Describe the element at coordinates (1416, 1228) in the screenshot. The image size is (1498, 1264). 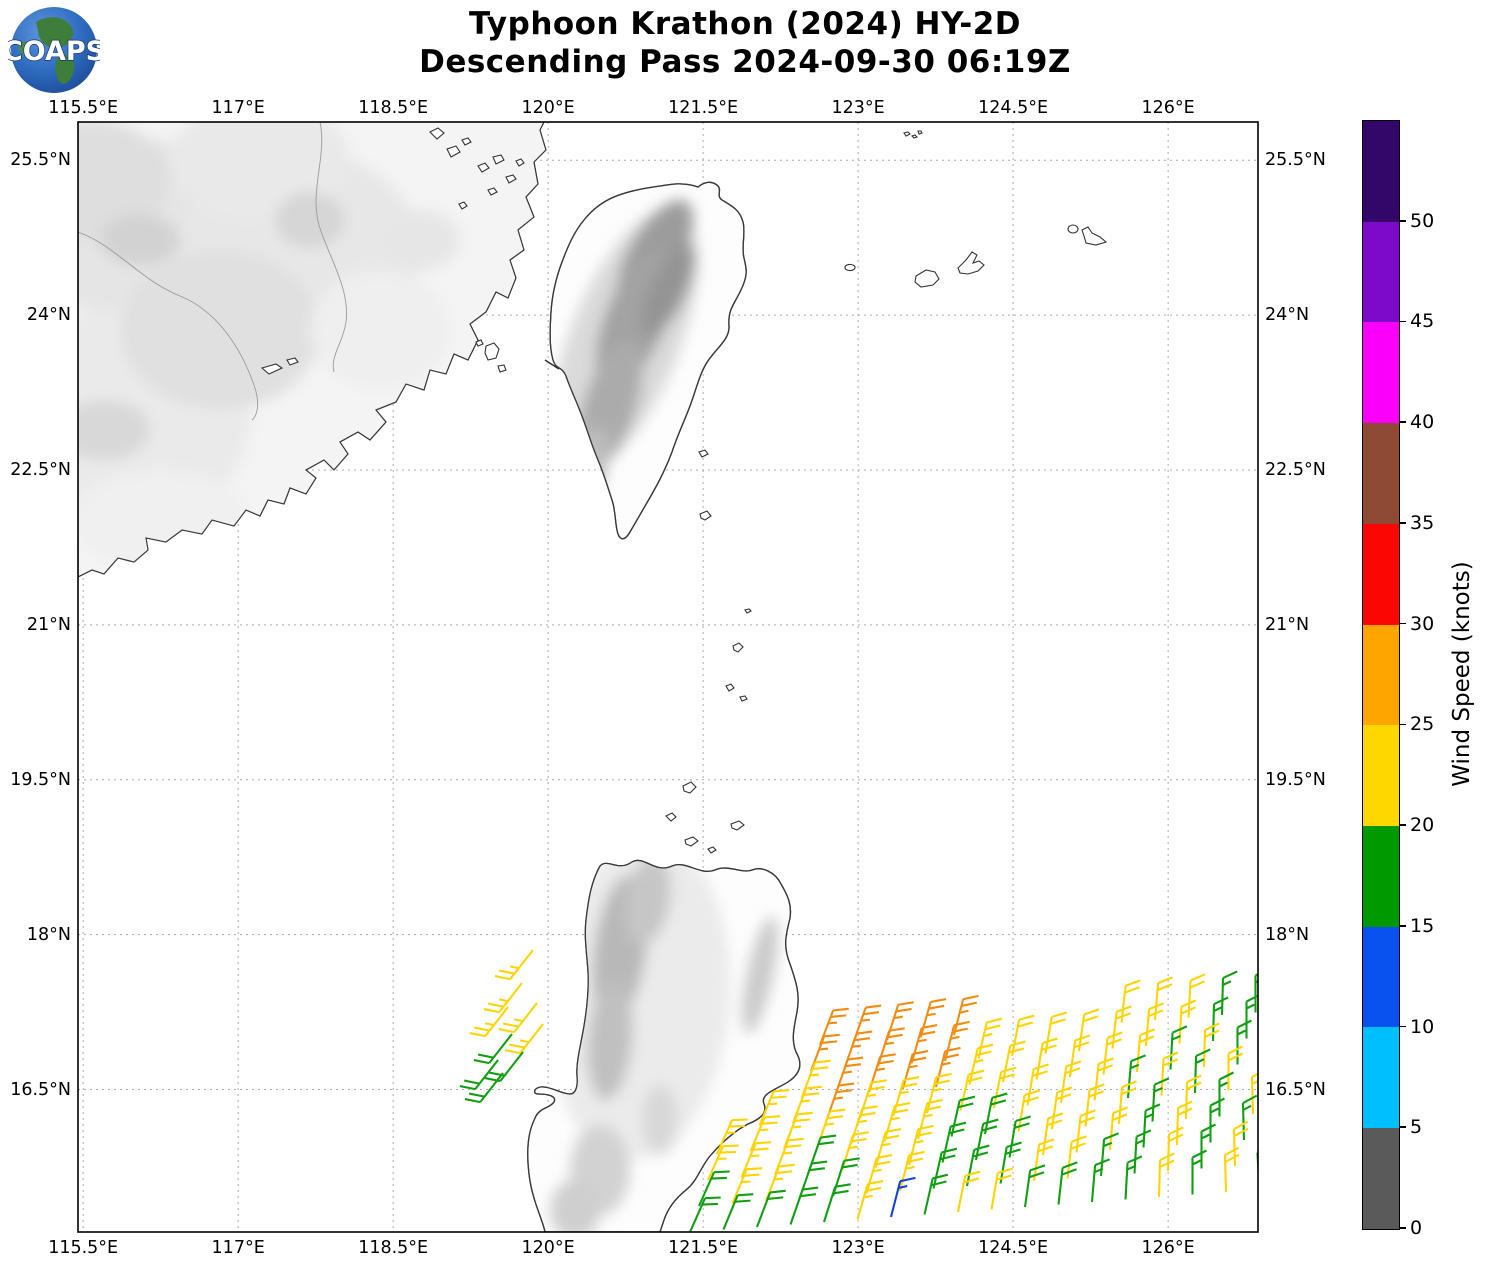
I see `colorbar-tick-label: 0` at that location.